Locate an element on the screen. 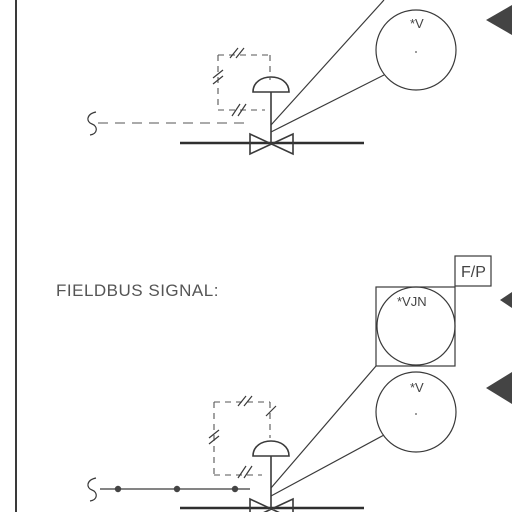  fp-box-label: F/P is located at coordinates (473, 272).